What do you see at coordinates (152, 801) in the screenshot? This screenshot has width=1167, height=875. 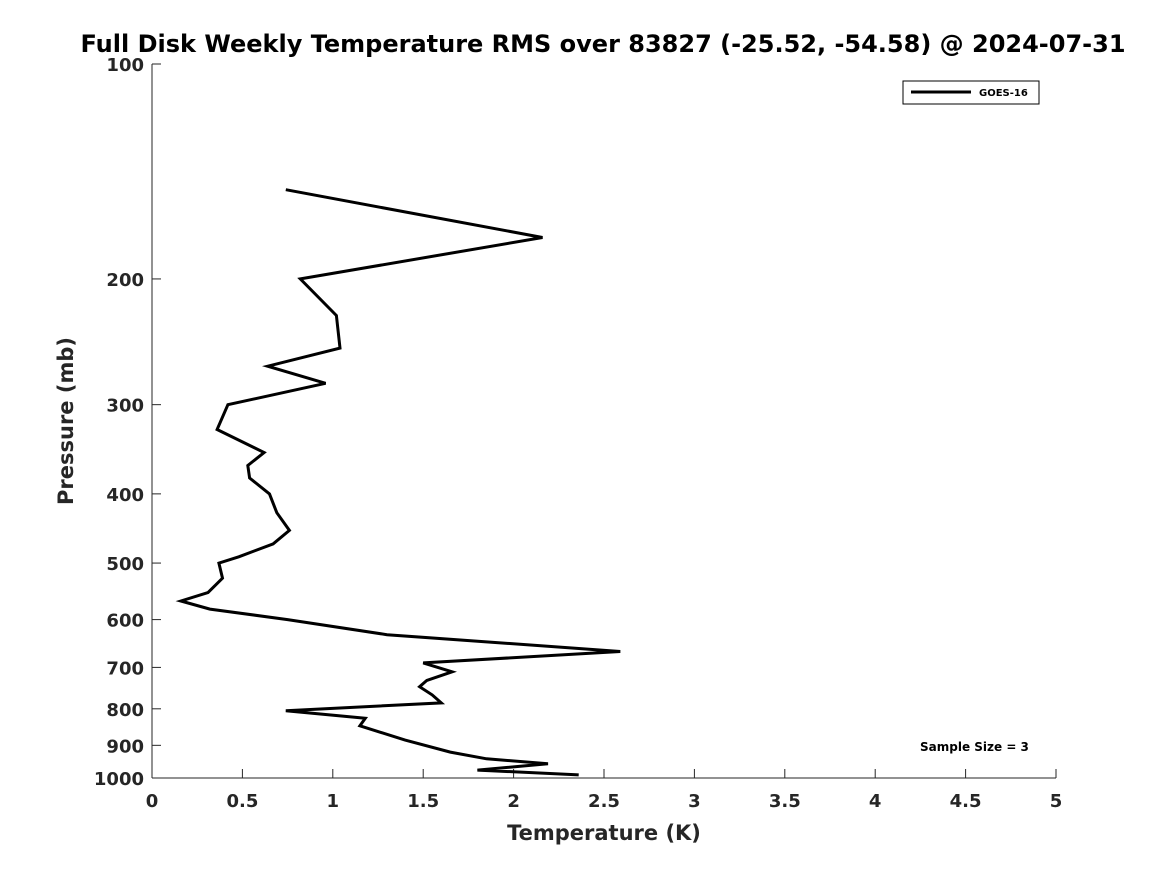 I see `x-tick-label: 0` at bounding box center [152, 801].